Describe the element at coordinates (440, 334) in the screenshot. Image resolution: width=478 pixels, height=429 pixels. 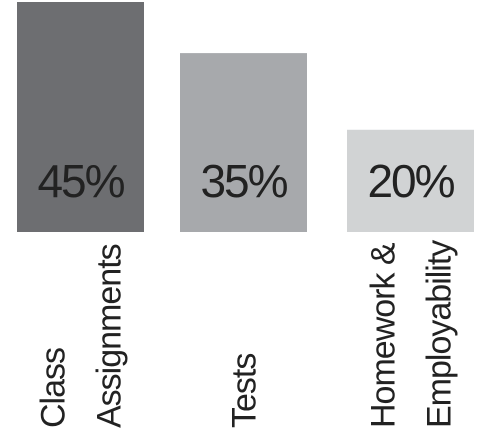
I see `category-label-3-line-2: Employability` at that location.